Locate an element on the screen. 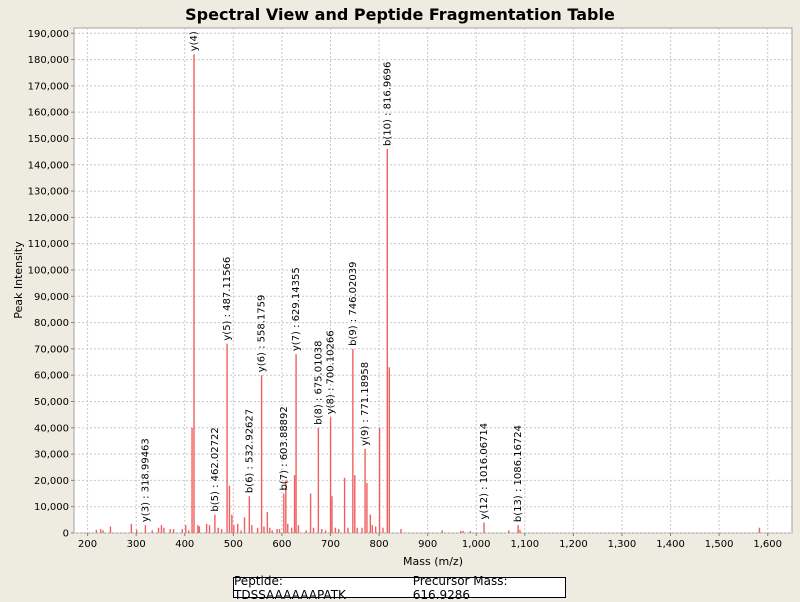 The image size is (800, 602). y-tick-label: 160,000 is located at coordinates (48, 113).